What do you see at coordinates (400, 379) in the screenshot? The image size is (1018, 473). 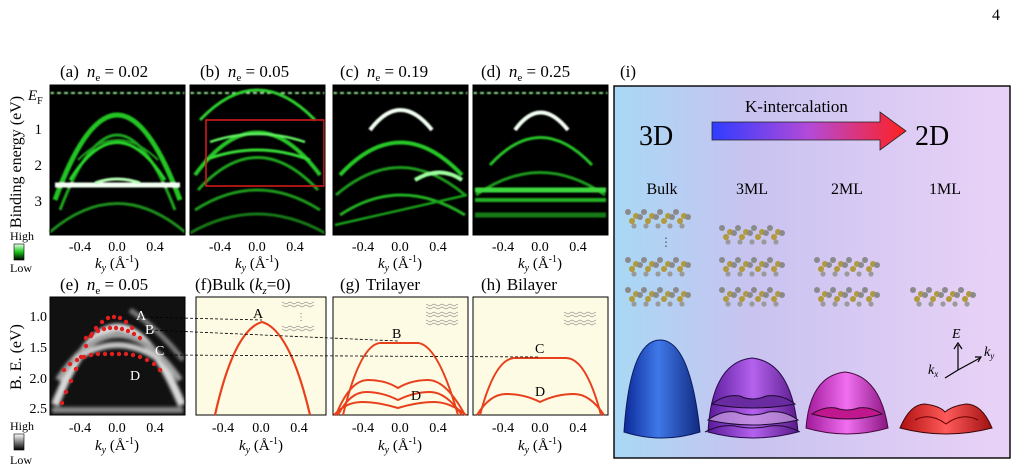 I see `band-B` at bounding box center [400, 379].